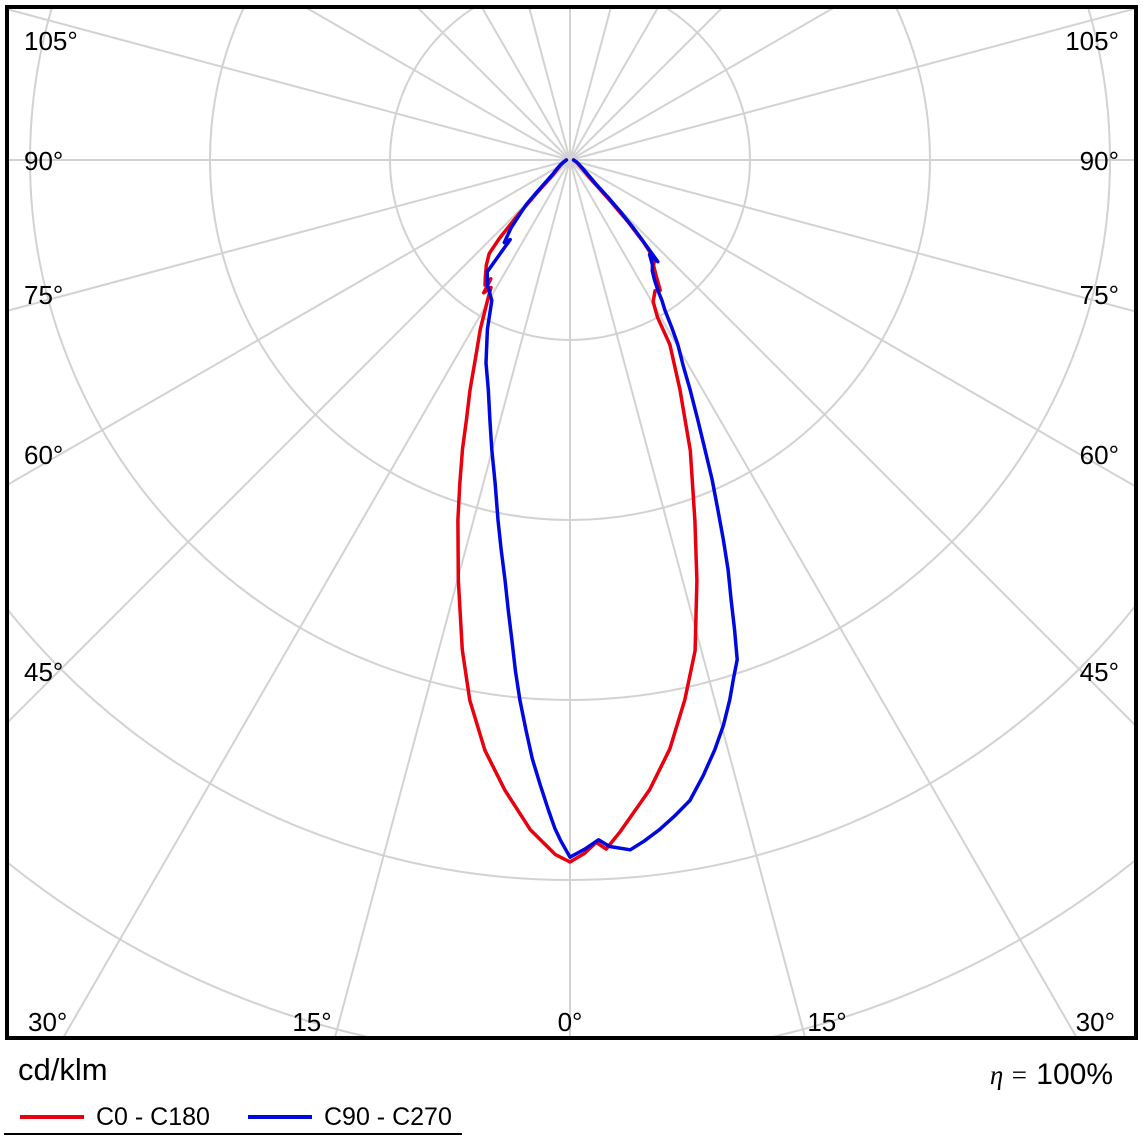  I want to click on eta-symbol: η =, so click(1009, 1075).